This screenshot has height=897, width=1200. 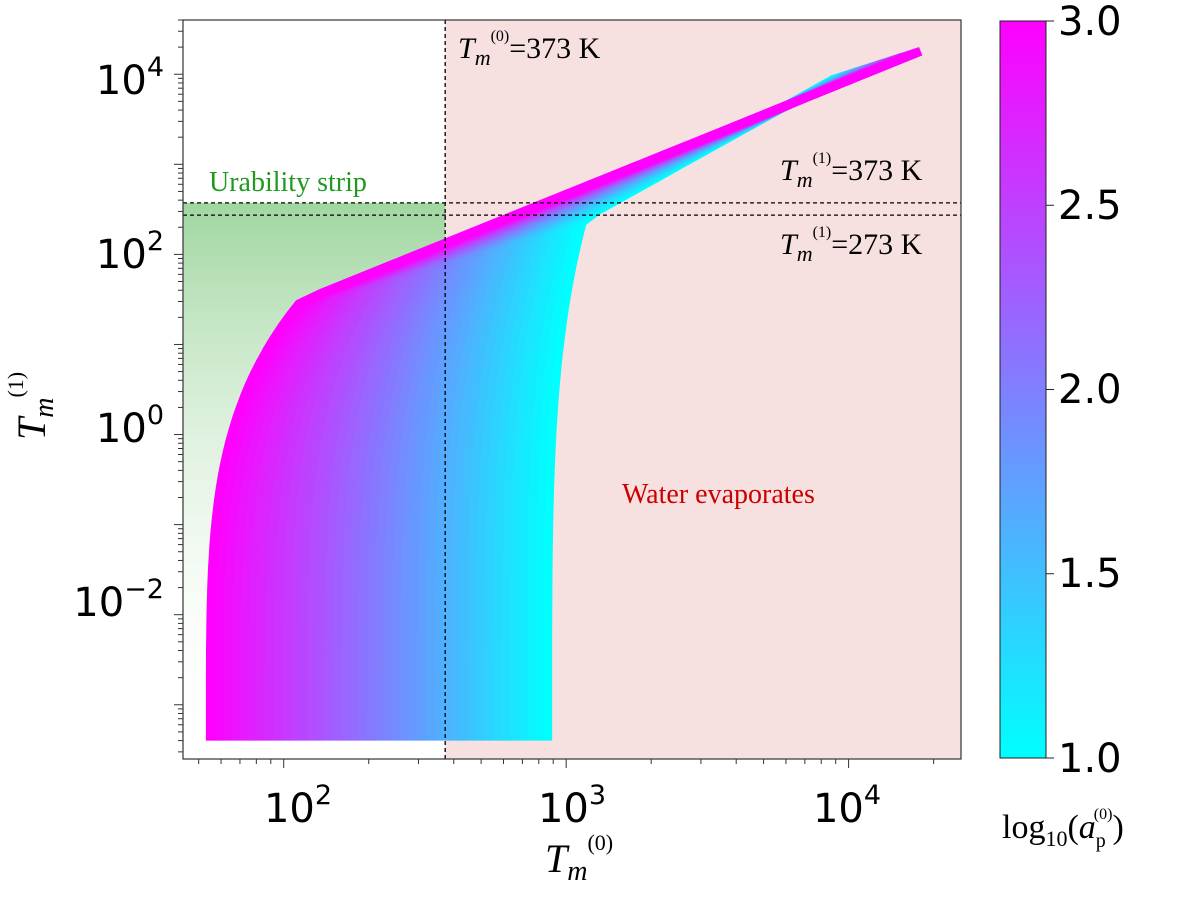 I want to click on y-axis-label: Tm(1), so click(x=31, y=406).